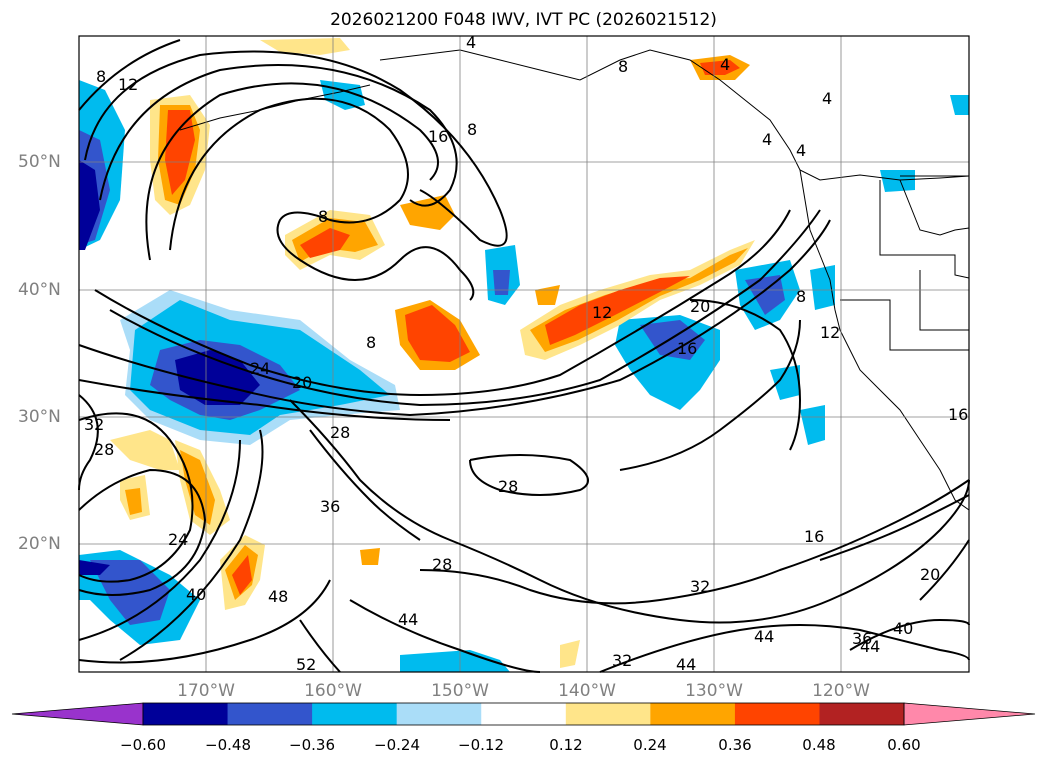 This screenshot has width=1047, height=765. Describe the element at coordinates (460, 691) in the screenshot. I see `lon-label-150w: 150°W` at that location.